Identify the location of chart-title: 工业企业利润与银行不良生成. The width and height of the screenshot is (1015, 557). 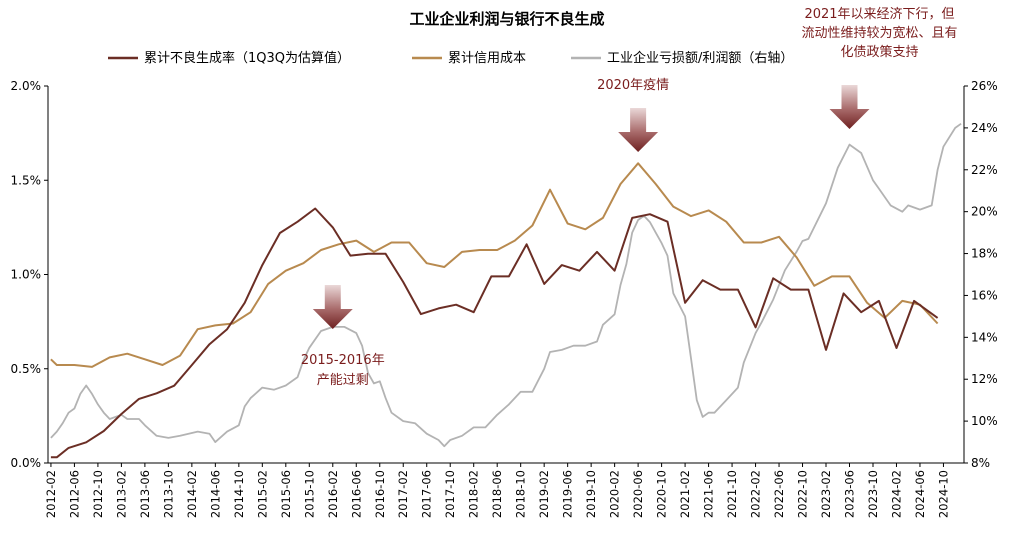
(506, 19).